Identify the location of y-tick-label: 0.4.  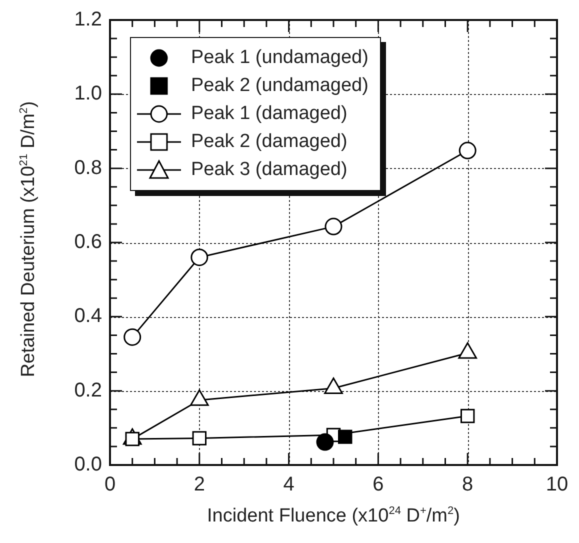
(88, 316).